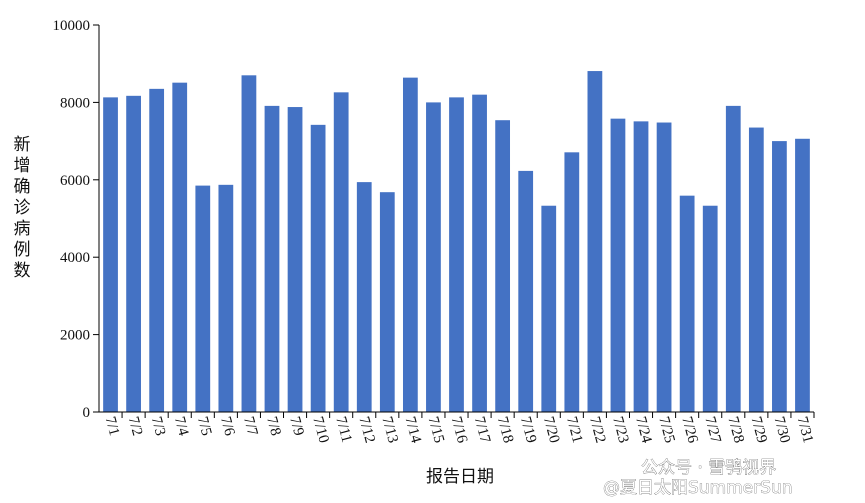 This screenshot has height=503, width=865. What do you see at coordinates (708, 468) in the screenshot?
I see `watermark-line1: 公众号 · 雪鸮视界` at bounding box center [708, 468].